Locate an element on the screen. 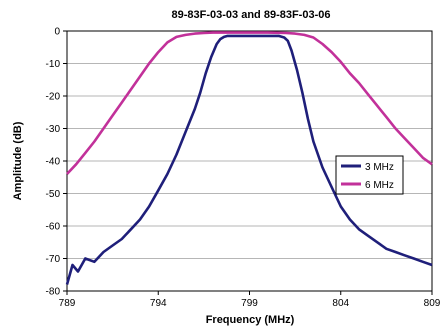 The height and width of the screenshot is (329, 446). x-tick-label: 809 is located at coordinates (432, 303).